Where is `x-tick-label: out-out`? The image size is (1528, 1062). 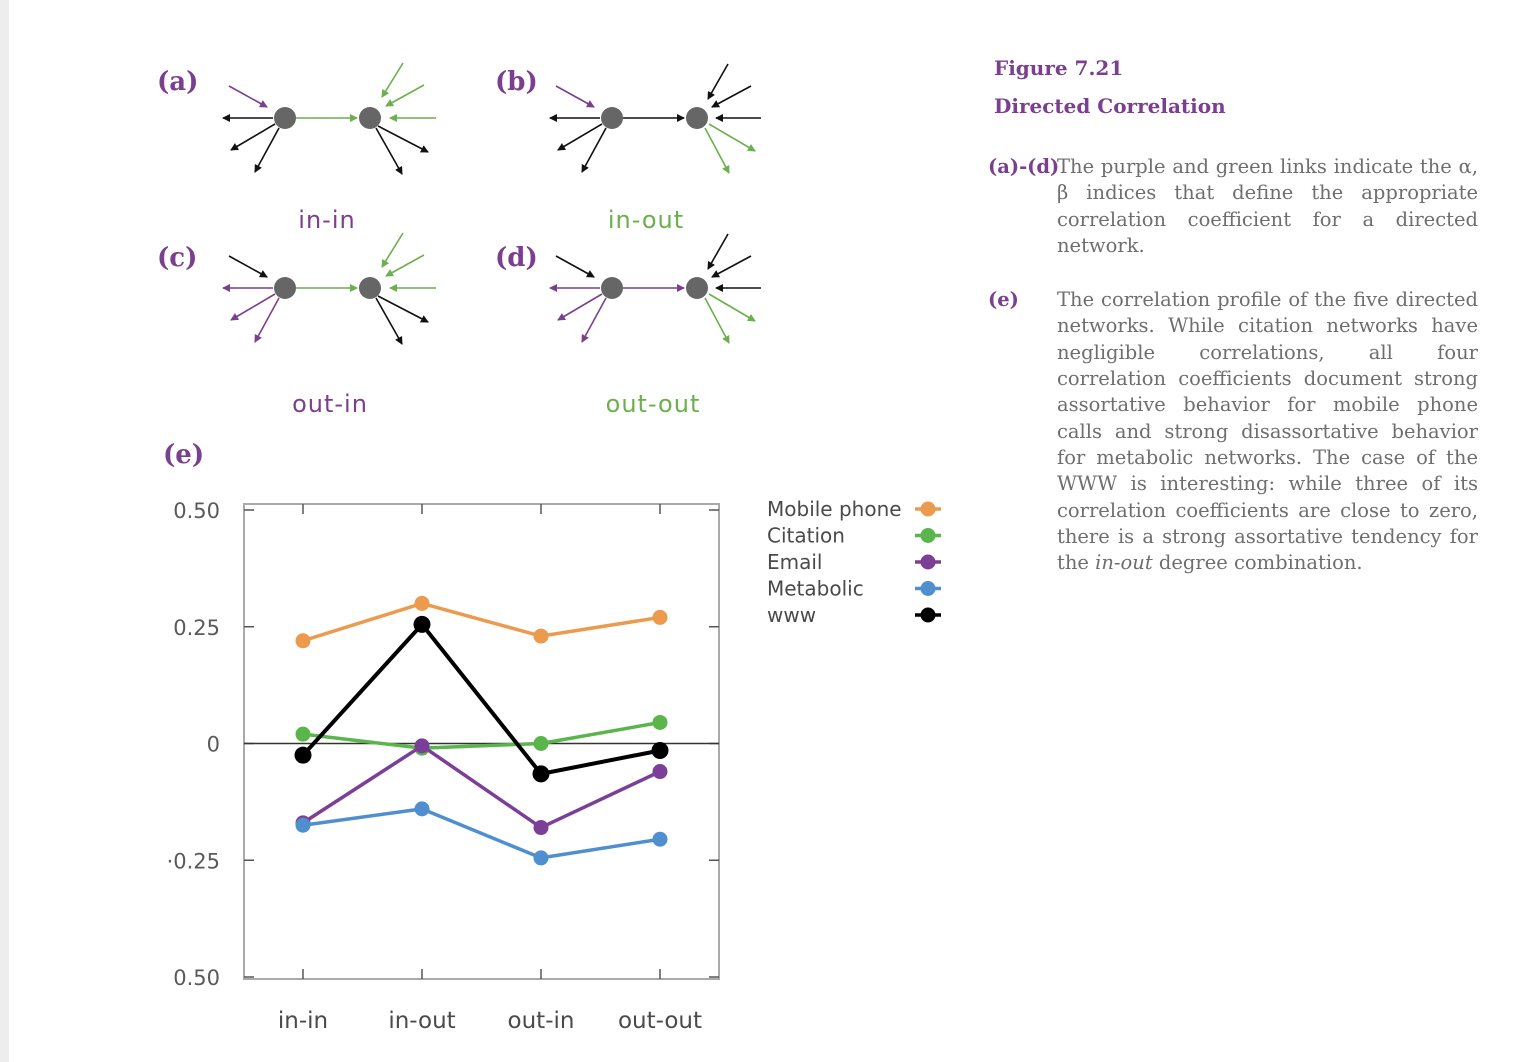 x-tick-label: out-out is located at coordinates (660, 1021).